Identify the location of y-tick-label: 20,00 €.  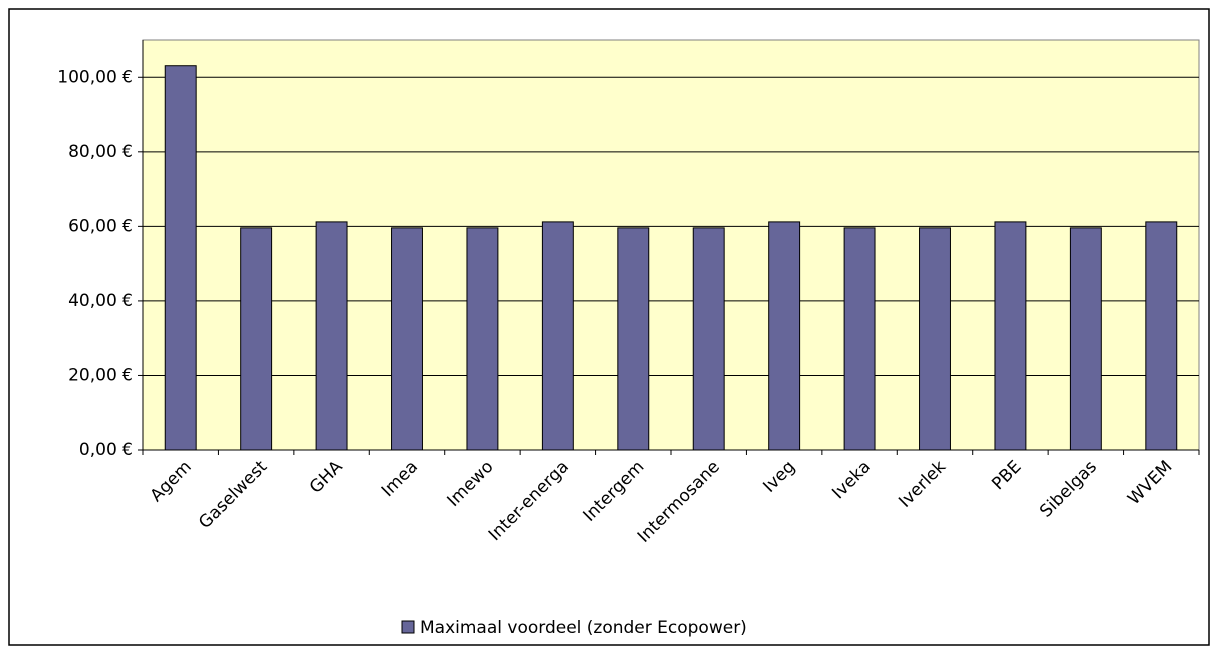
(100, 375).